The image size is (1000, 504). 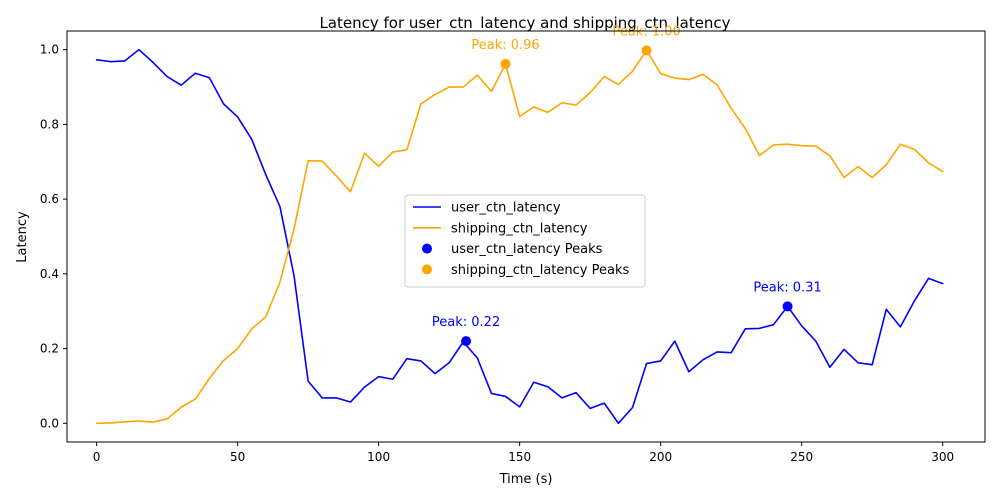 I want to click on y-axis-label: Latency, so click(x=22, y=237).